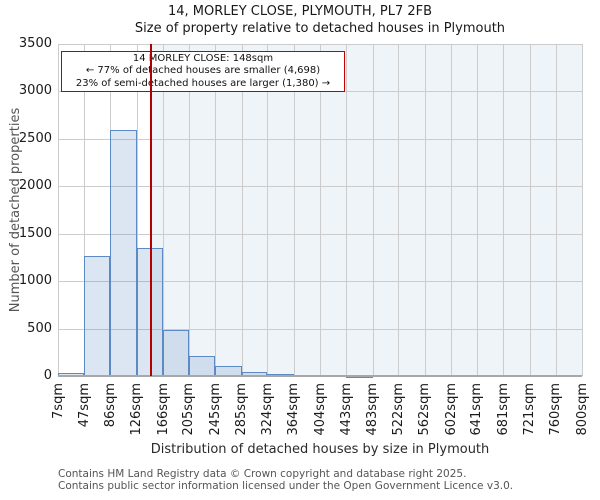 The width and height of the screenshot is (600, 500). Describe the element at coordinates (151, 210) in the screenshot. I see `property-size-marker-line` at that location.